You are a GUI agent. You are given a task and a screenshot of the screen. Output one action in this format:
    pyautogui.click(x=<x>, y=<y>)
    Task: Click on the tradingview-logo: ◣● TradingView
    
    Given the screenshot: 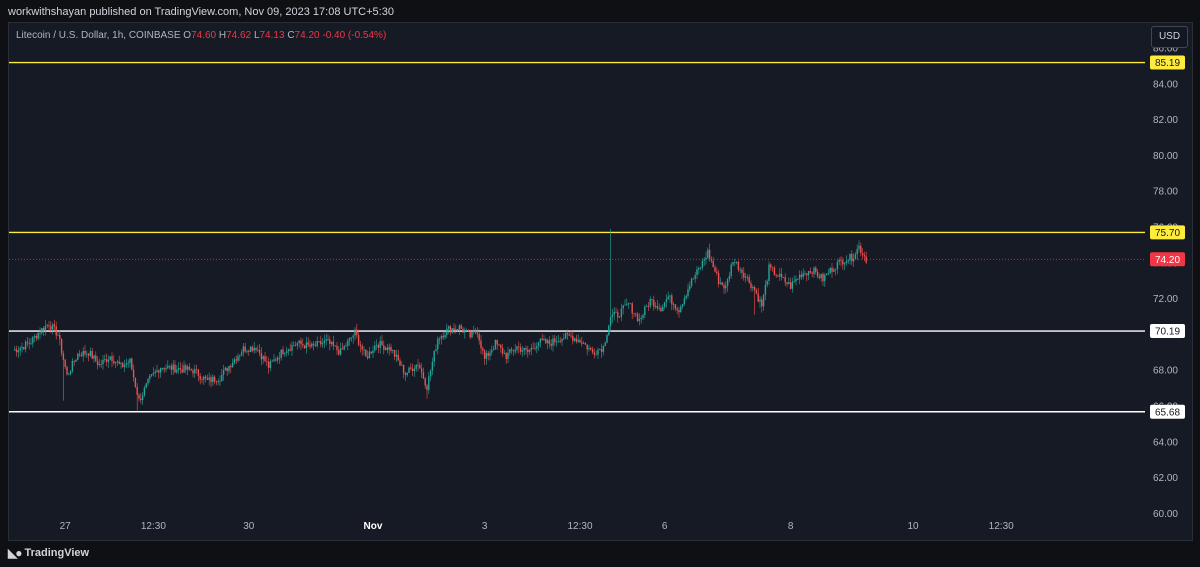 What is the action you would take?
    pyautogui.click(x=48, y=553)
    